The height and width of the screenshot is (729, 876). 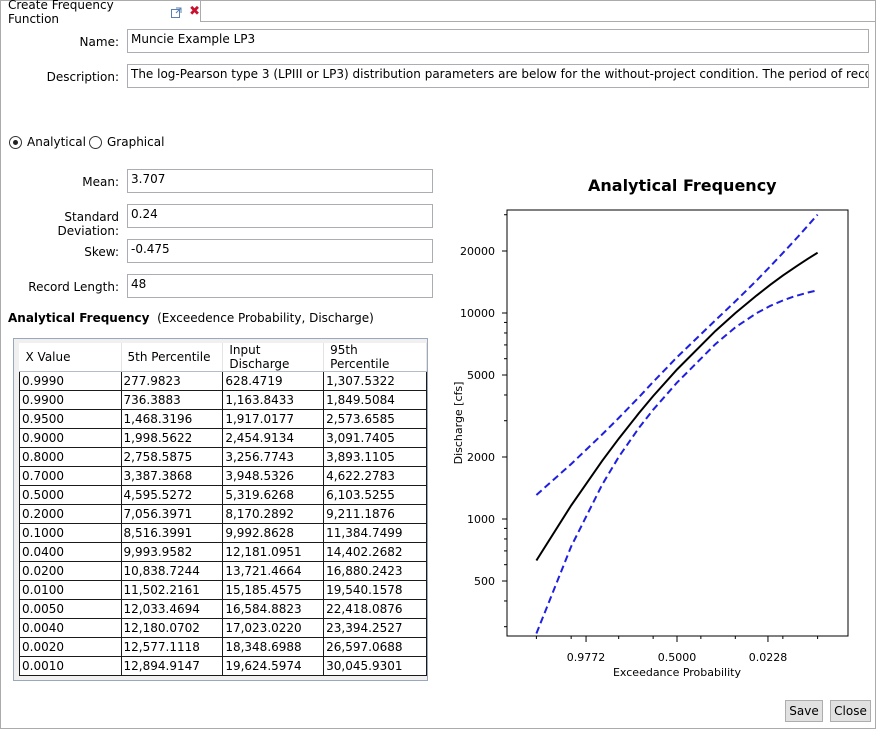 I want to click on table-cell: 1,468.3196, so click(x=172, y=419).